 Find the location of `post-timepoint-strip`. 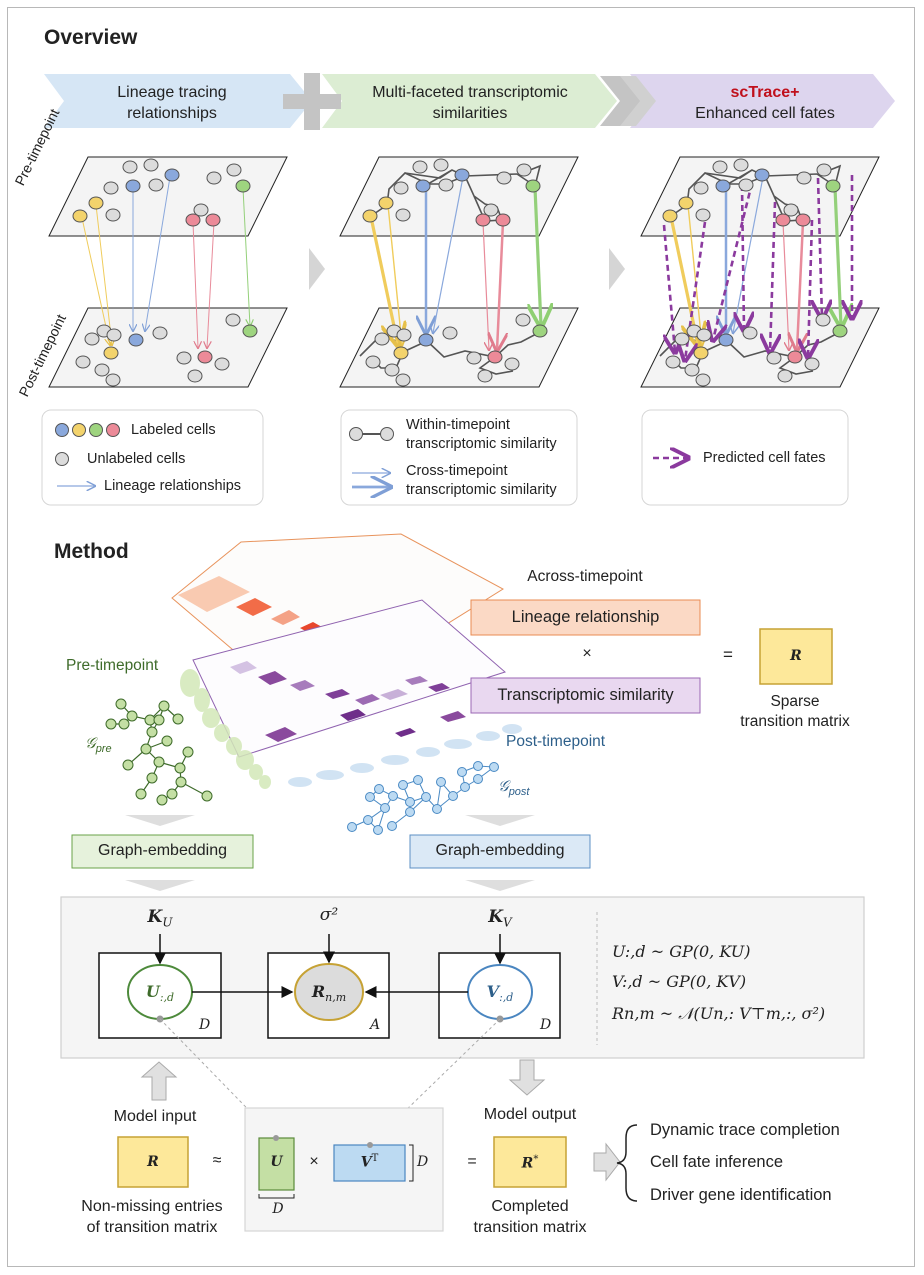

post-timepoint-strip is located at coordinates (405, 755).